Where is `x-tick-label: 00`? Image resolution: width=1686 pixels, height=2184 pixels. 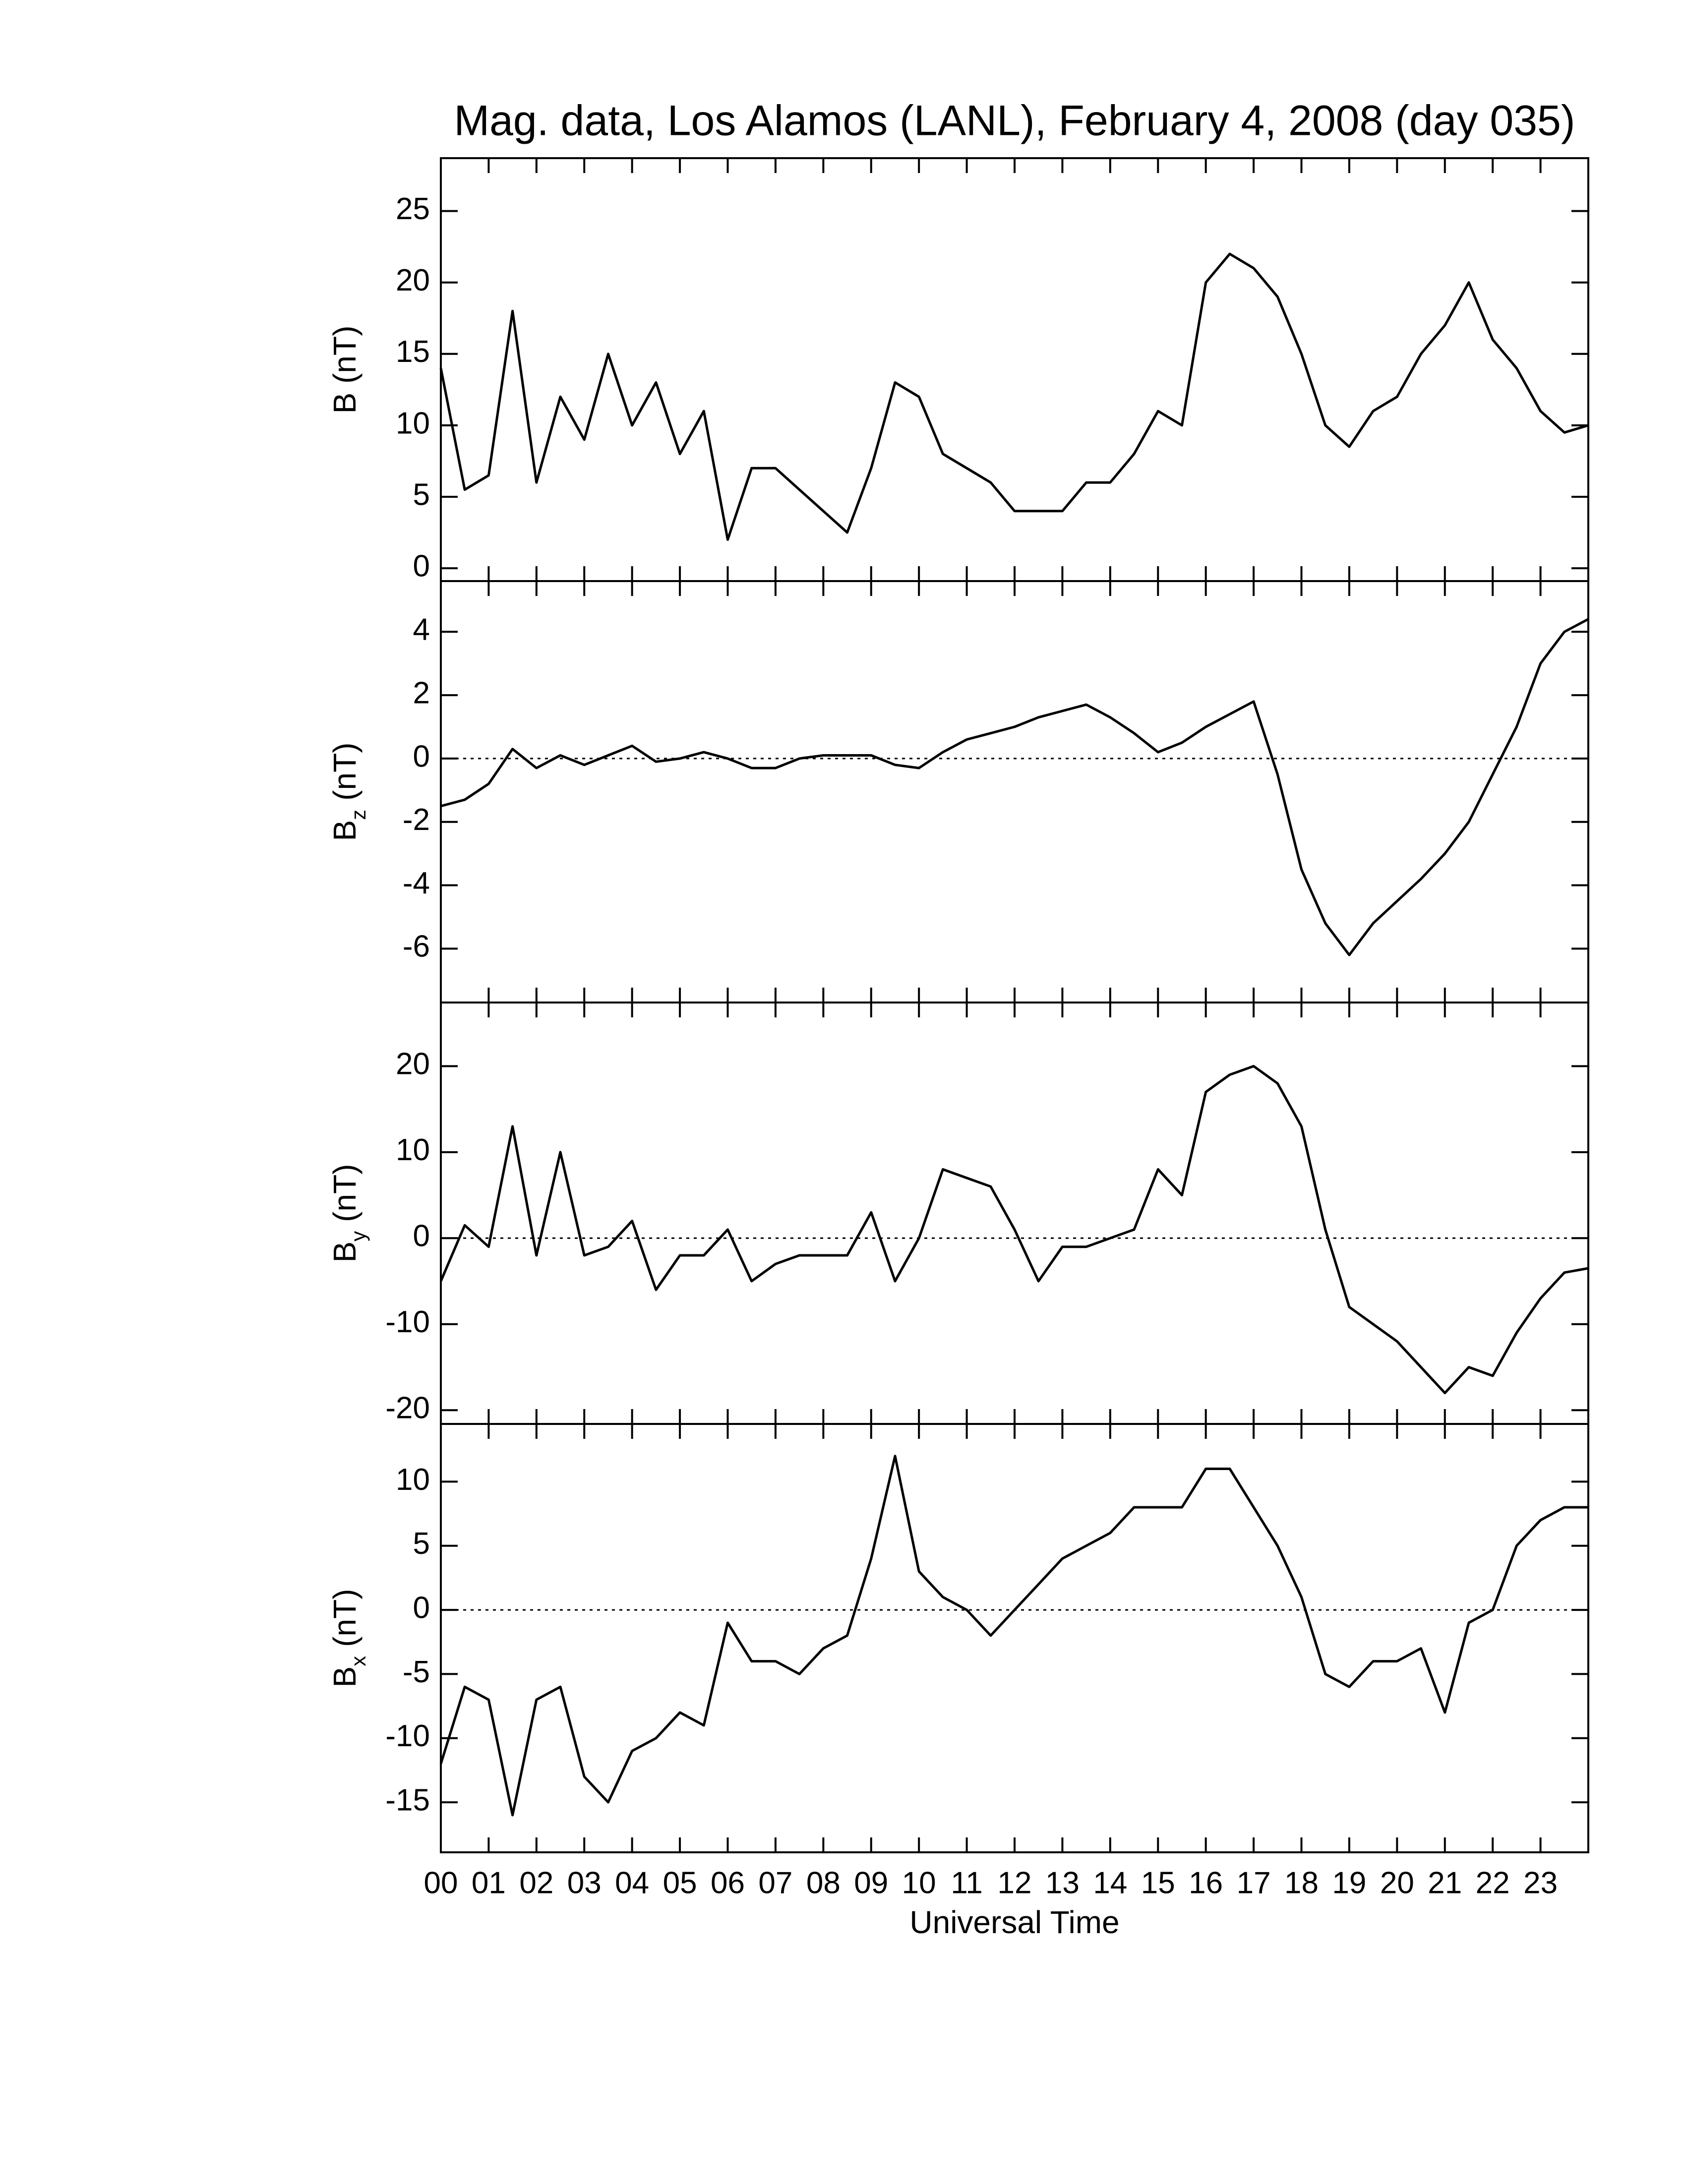 x-tick-label: 00 is located at coordinates (441, 1883).